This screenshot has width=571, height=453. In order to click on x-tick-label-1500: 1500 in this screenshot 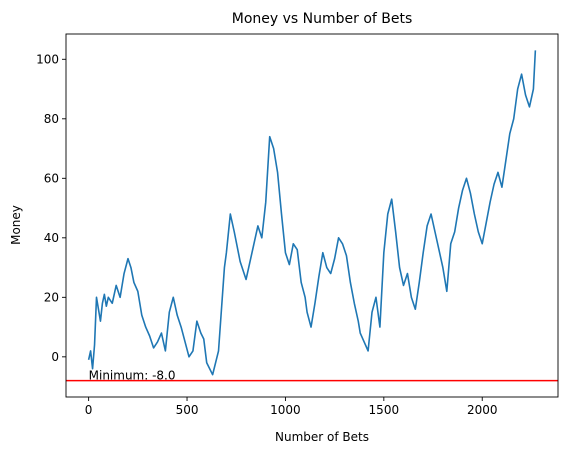, I will do `click(384, 410)`.